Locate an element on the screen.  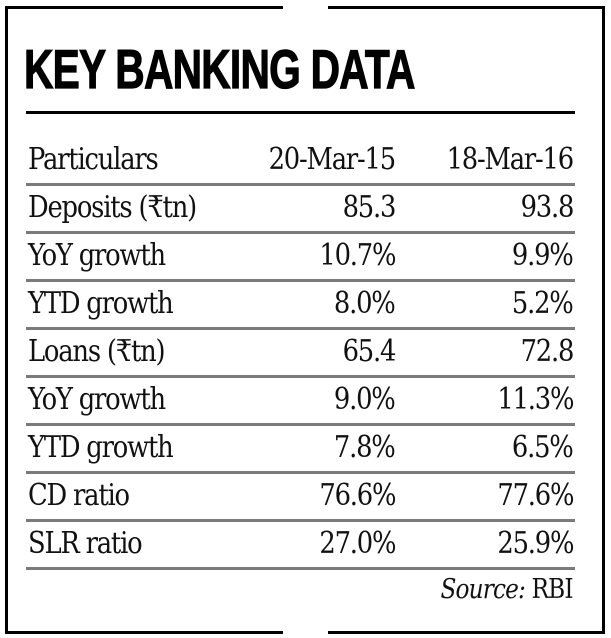
row-value-18-mar-16: 72.8 is located at coordinates (547, 351).